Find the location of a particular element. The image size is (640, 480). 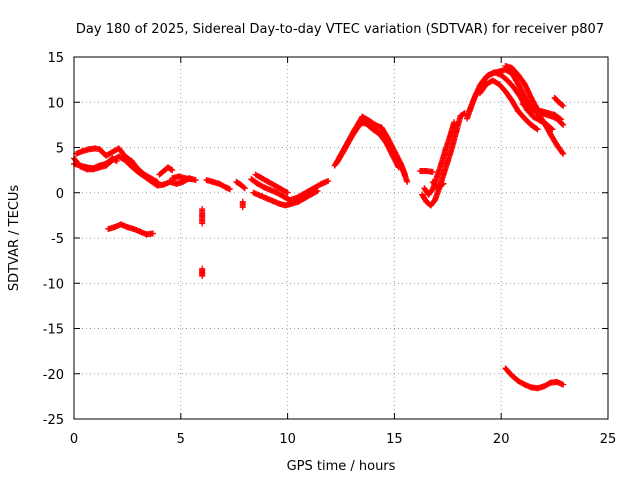

series-track-o is located at coordinates (426, 171).